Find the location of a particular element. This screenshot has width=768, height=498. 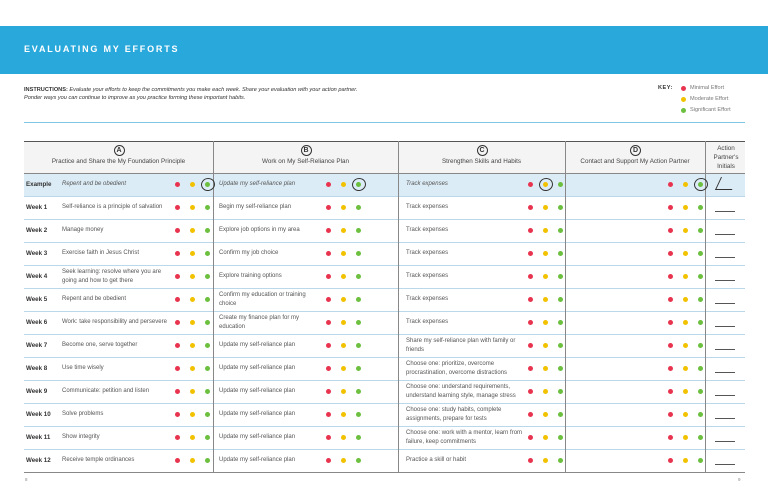

instructions-label: INSTRUCTIONS: is located at coordinates (46, 90).